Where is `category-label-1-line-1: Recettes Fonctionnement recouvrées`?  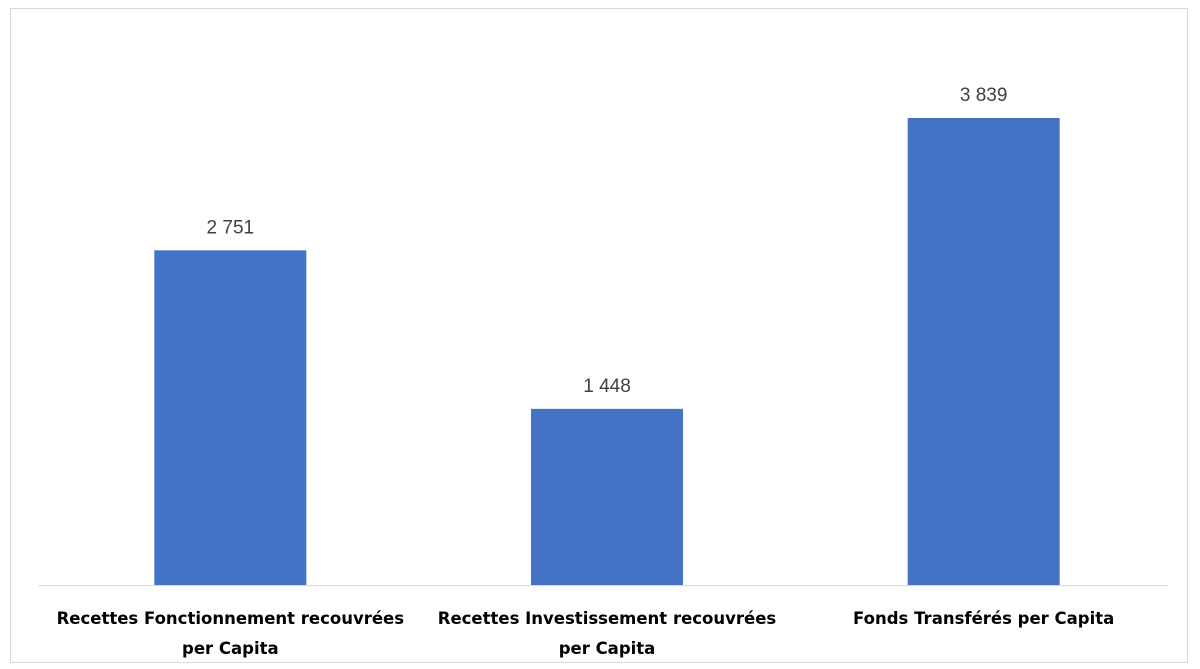 category-label-1-line-1: Recettes Fonctionnement recouvrées is located at coordinates (231, 618).